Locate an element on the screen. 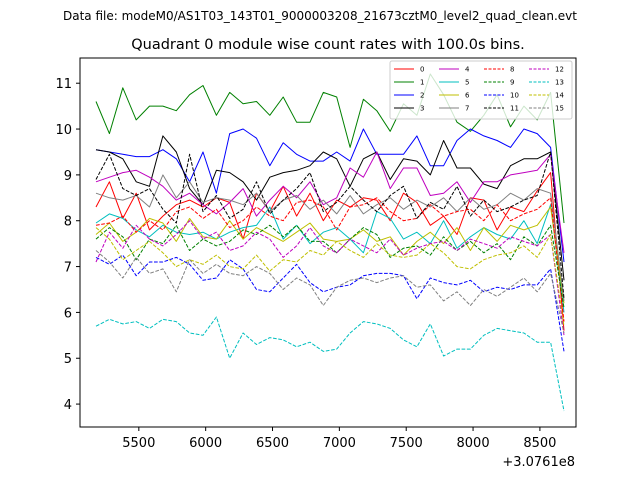 Image resolution: width=640 pixels, height=480 pixels. legend-label: 12 is located at coordinates (559, 70).